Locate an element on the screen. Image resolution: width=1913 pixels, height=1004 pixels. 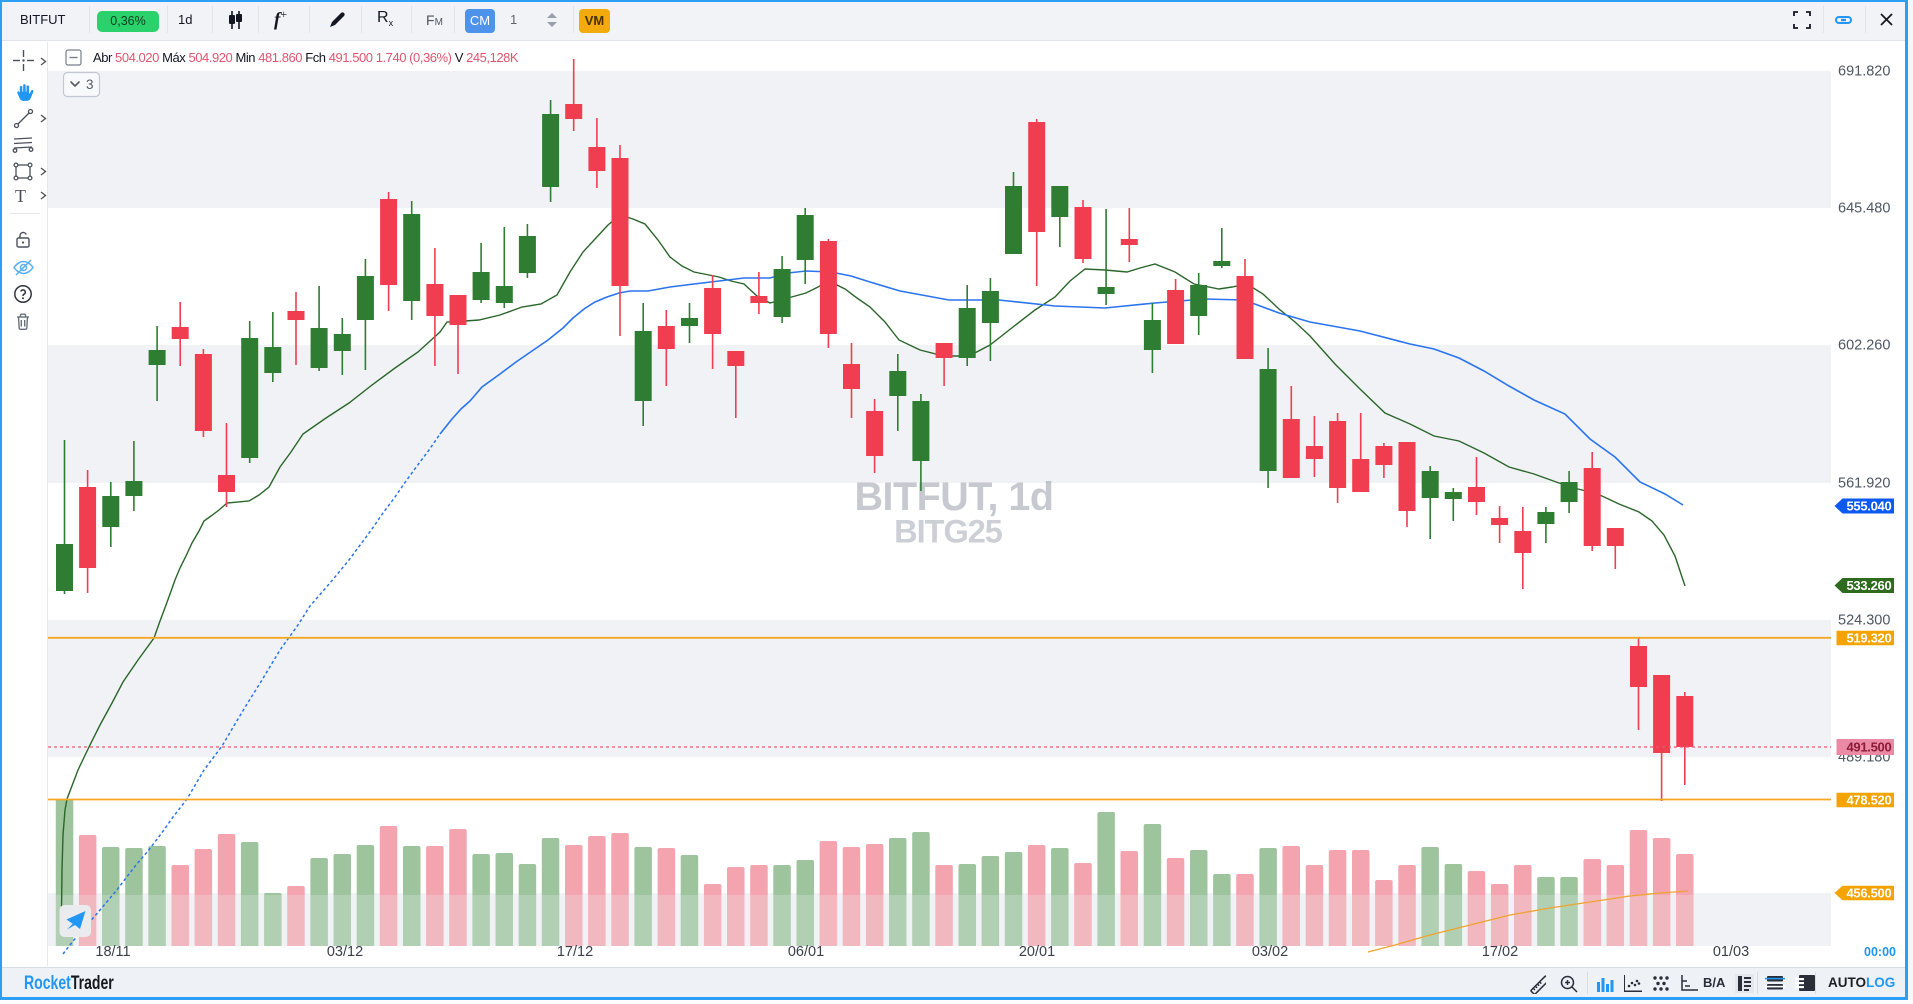
svg-text: 03/02 is located at coordinates (1270, 952).